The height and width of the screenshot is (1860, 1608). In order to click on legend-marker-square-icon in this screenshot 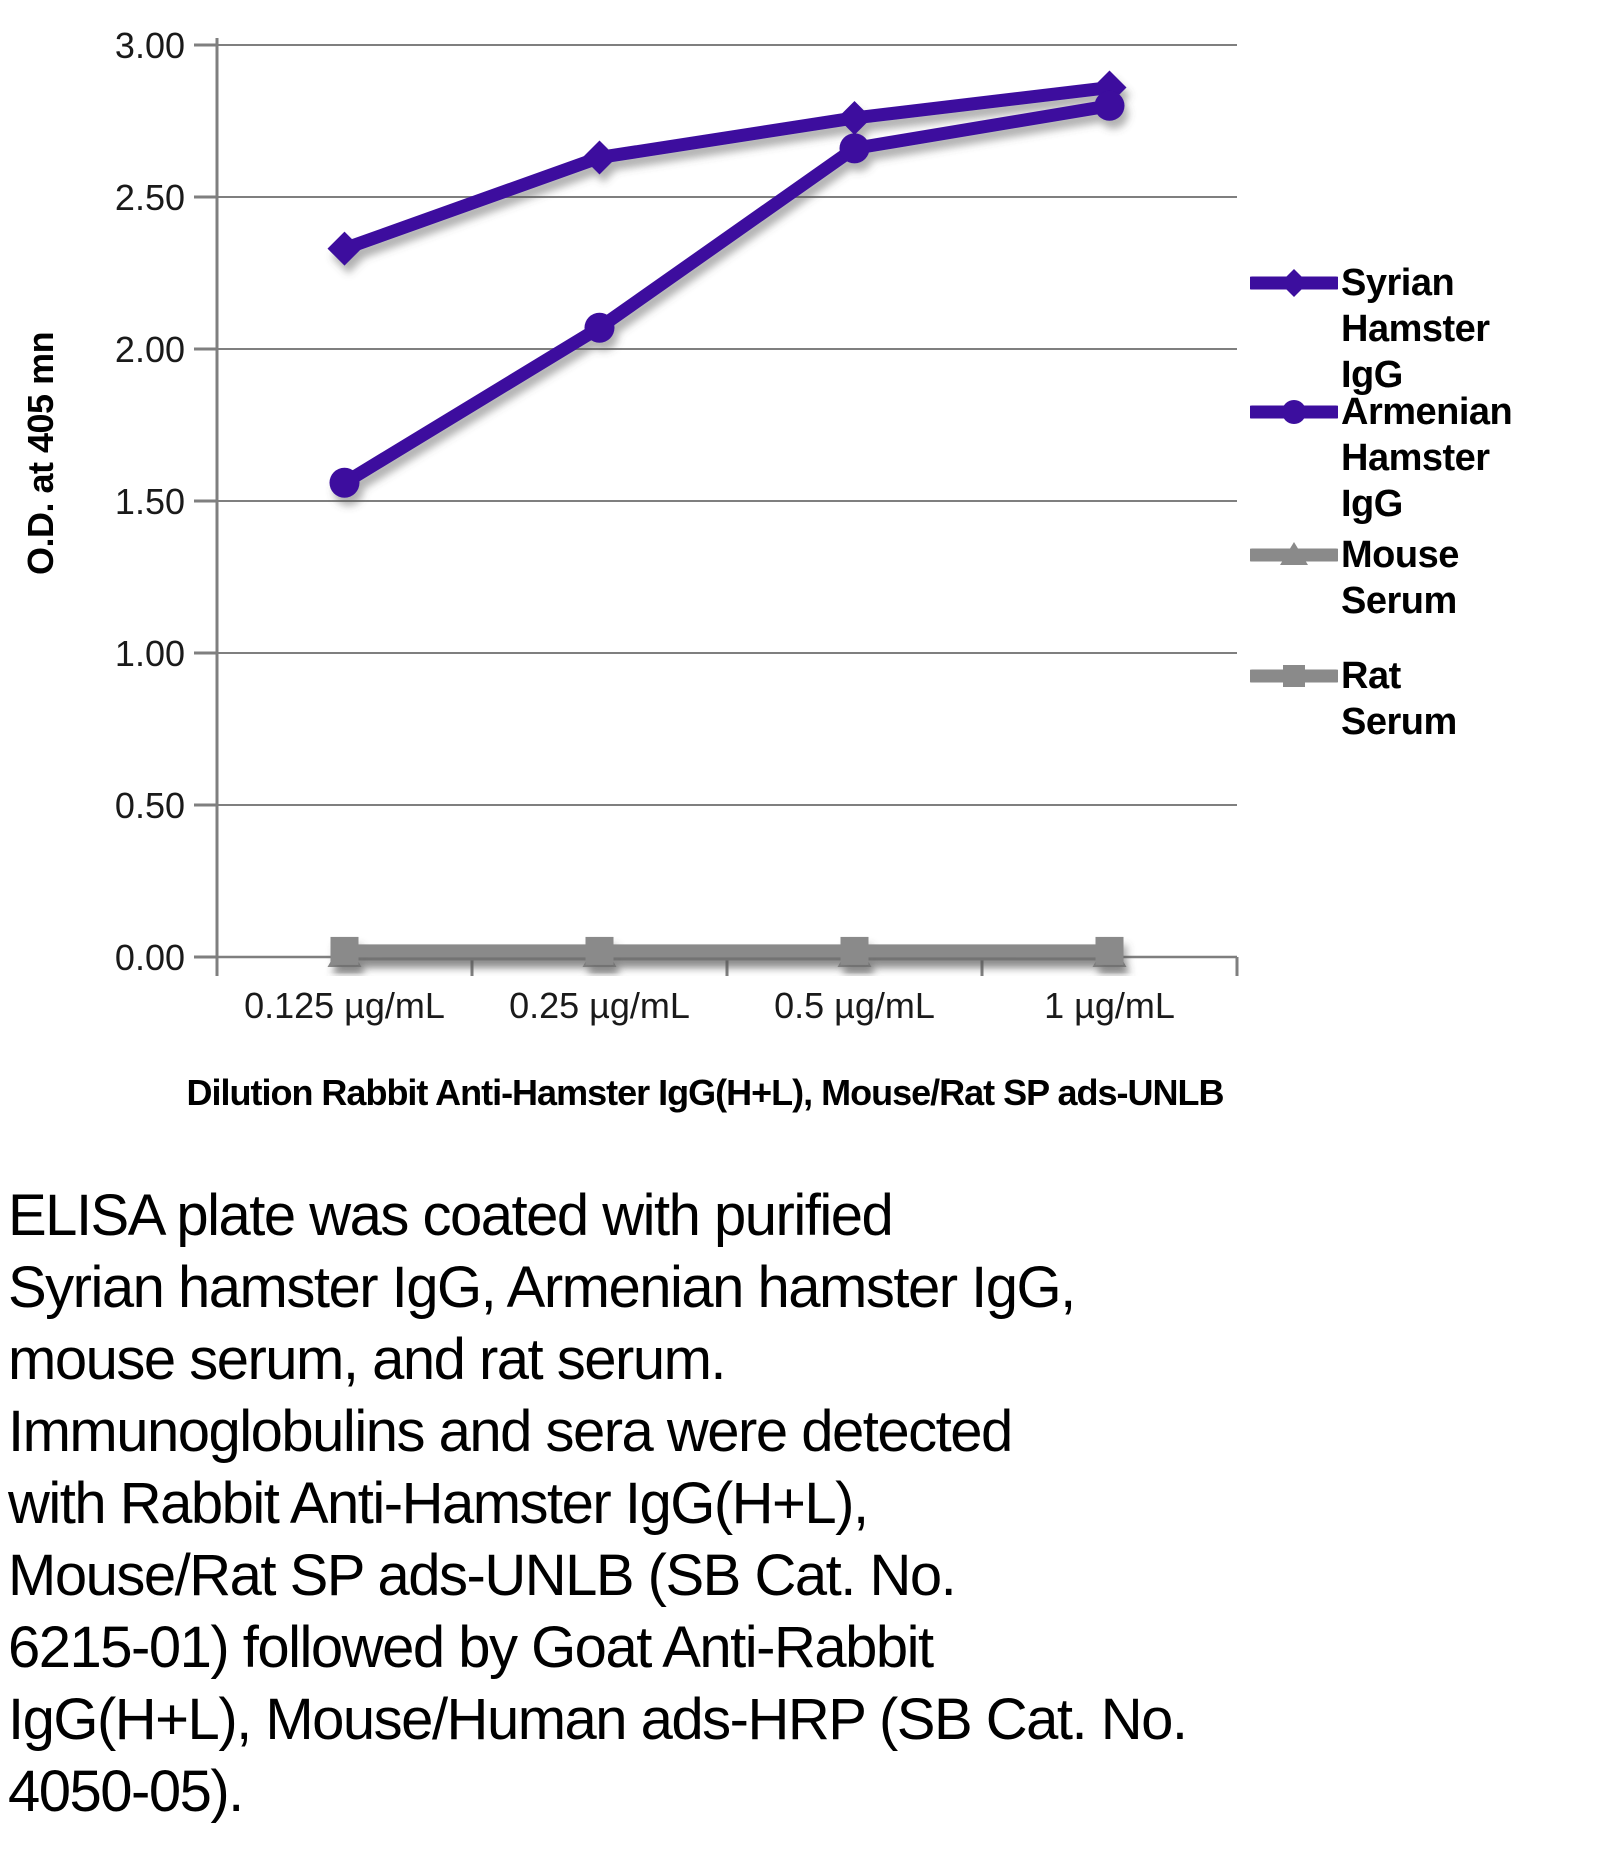, I will do `click(1294, 676)`.